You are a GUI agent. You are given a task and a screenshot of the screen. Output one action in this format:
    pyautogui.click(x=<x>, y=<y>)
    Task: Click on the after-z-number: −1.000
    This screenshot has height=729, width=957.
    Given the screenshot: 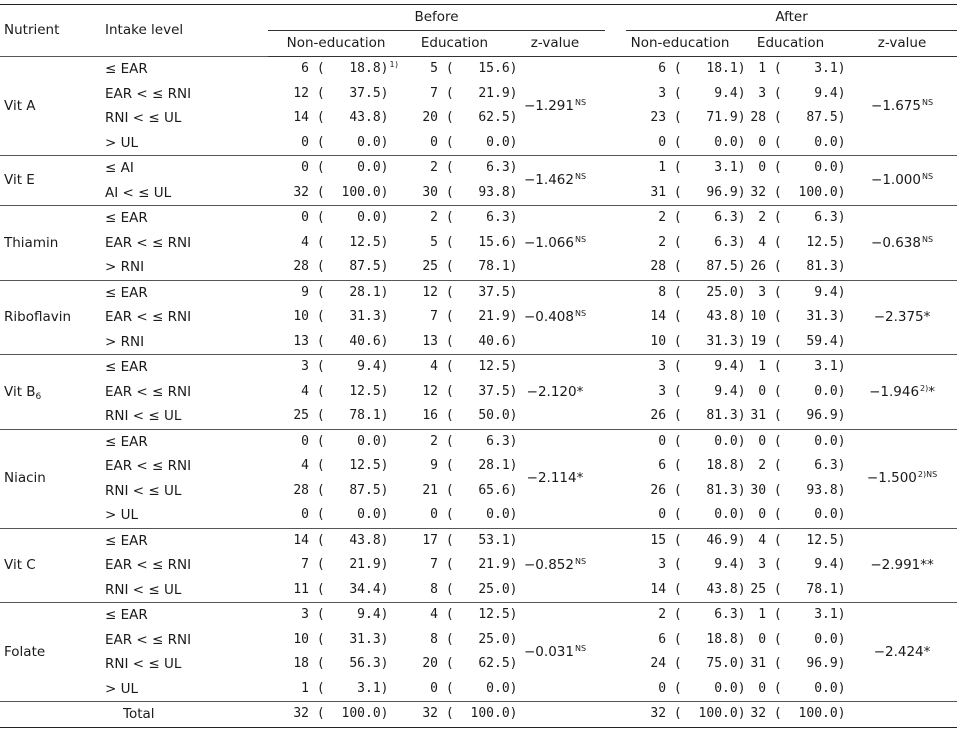 What is the action you would take?
    pyautogui.click(x=896, y=180)
    